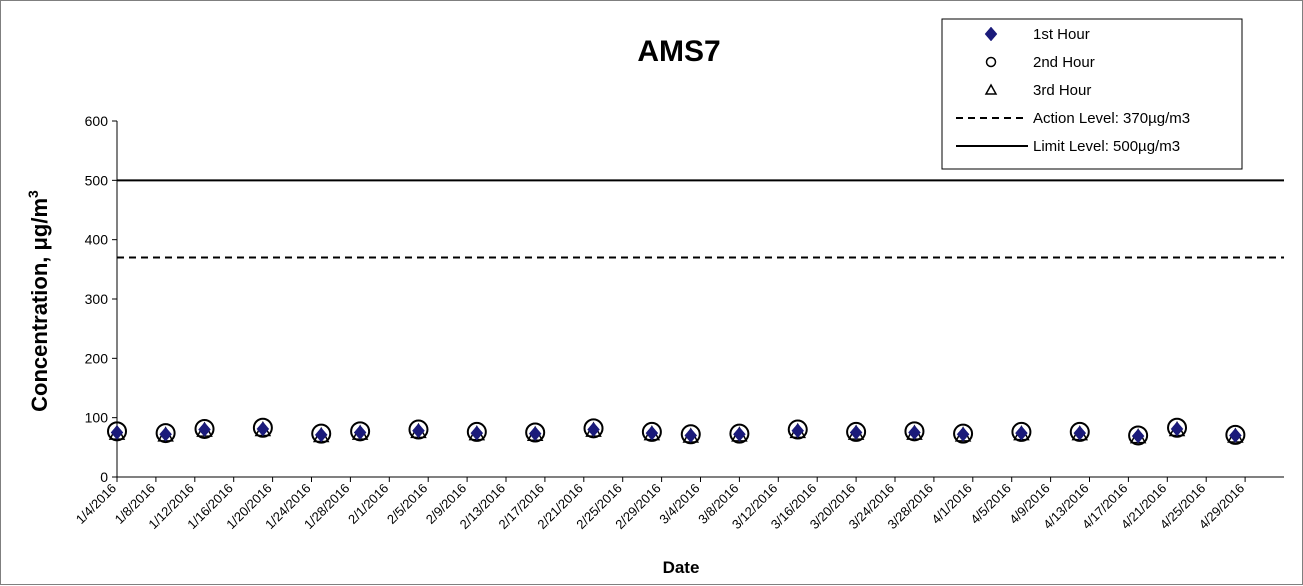 This screenshot has height=586, width=1303. What do you see at coordinates (104, 477) in the screenshot?
I see `y-tick-label: 0` at bounding box center [104, 477].